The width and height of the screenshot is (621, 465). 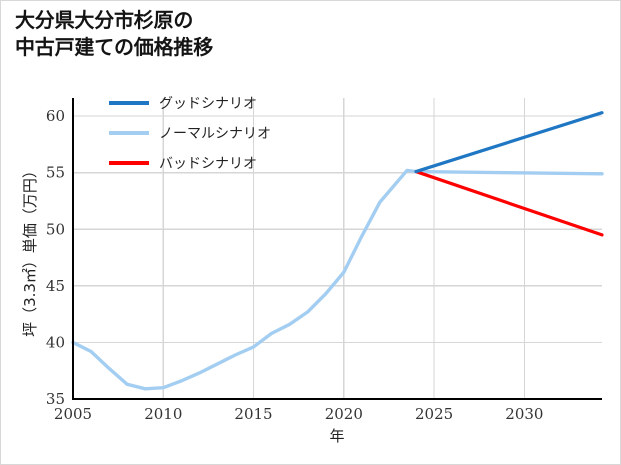 I want to click on y-tick-label: 60, so click(x=55, y=116).